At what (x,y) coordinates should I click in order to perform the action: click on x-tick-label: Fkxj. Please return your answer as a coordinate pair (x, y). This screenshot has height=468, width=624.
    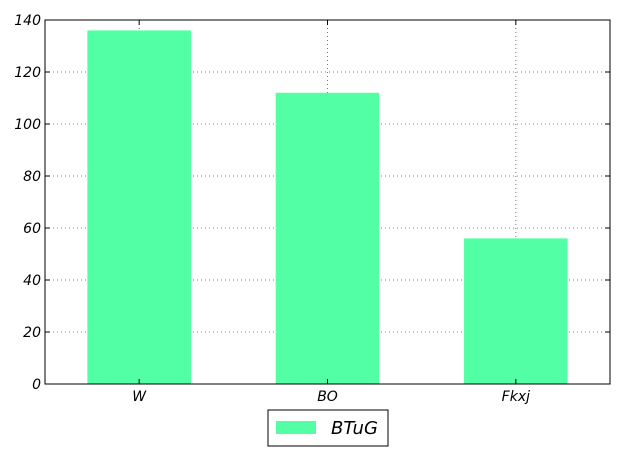
    Looking at the image, I should click on (516, 397).